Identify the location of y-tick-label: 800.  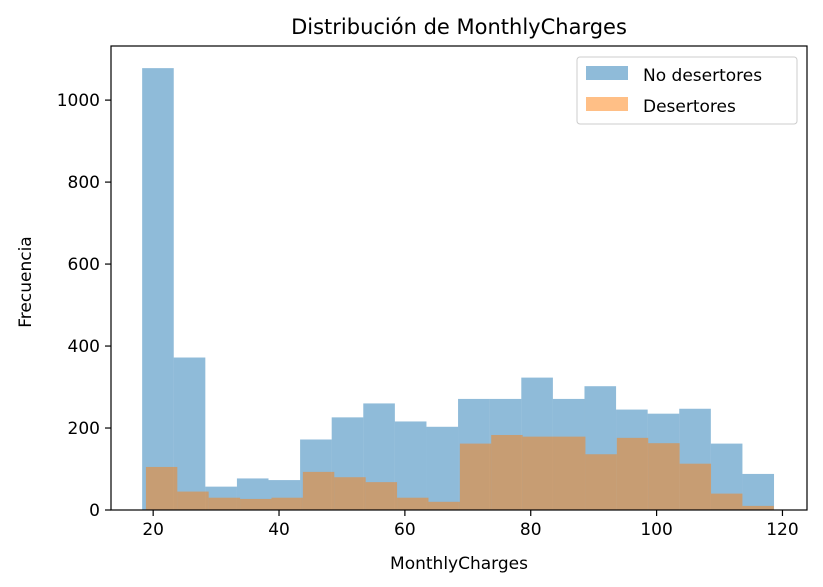
(84, 183).